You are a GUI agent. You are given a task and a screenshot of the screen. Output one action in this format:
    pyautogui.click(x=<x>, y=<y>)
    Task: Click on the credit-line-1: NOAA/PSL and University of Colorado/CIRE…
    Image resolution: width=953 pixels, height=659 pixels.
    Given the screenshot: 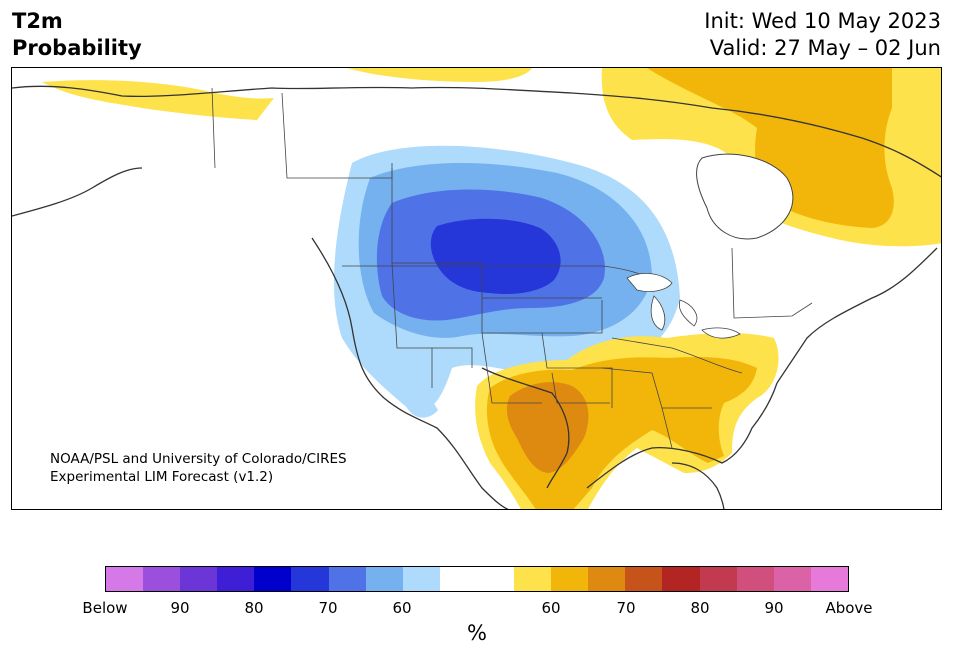 What is the action you would take?
    pyautogui.click(x=198, y=459)
    